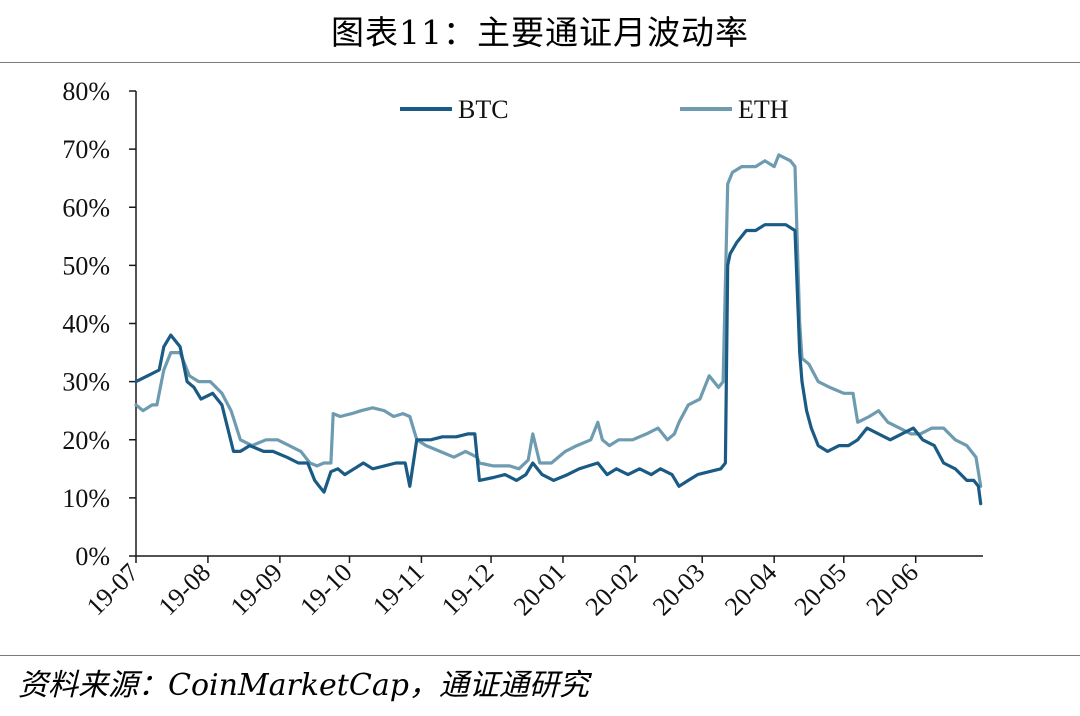 The width and height of the screenshot is (1080, 716). What do you see at coordinates (86, 149) in the screenshot?
I see `y-tick-label: 70%` at bounding box center [86, 149].